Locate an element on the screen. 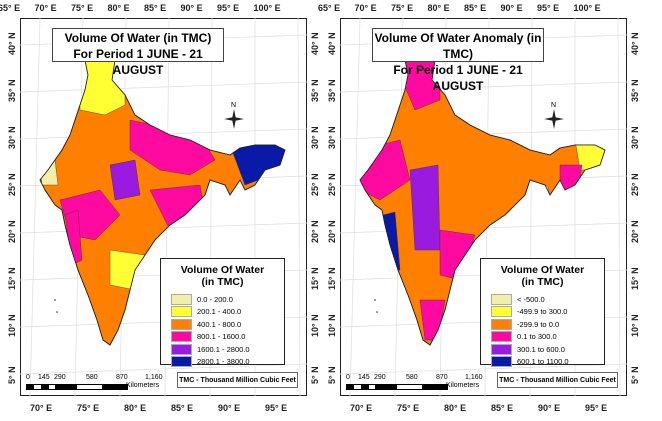  legend-label: -499.9 to 300.0 is located at coordinates (542, 312).